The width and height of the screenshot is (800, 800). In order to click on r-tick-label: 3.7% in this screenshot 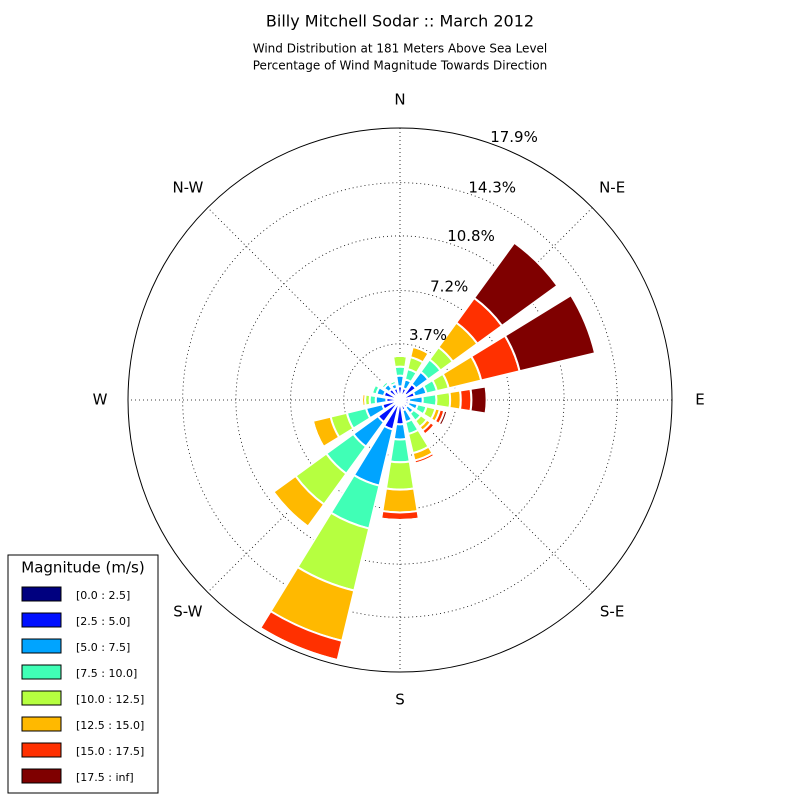, I will do `click(428, 335)`.